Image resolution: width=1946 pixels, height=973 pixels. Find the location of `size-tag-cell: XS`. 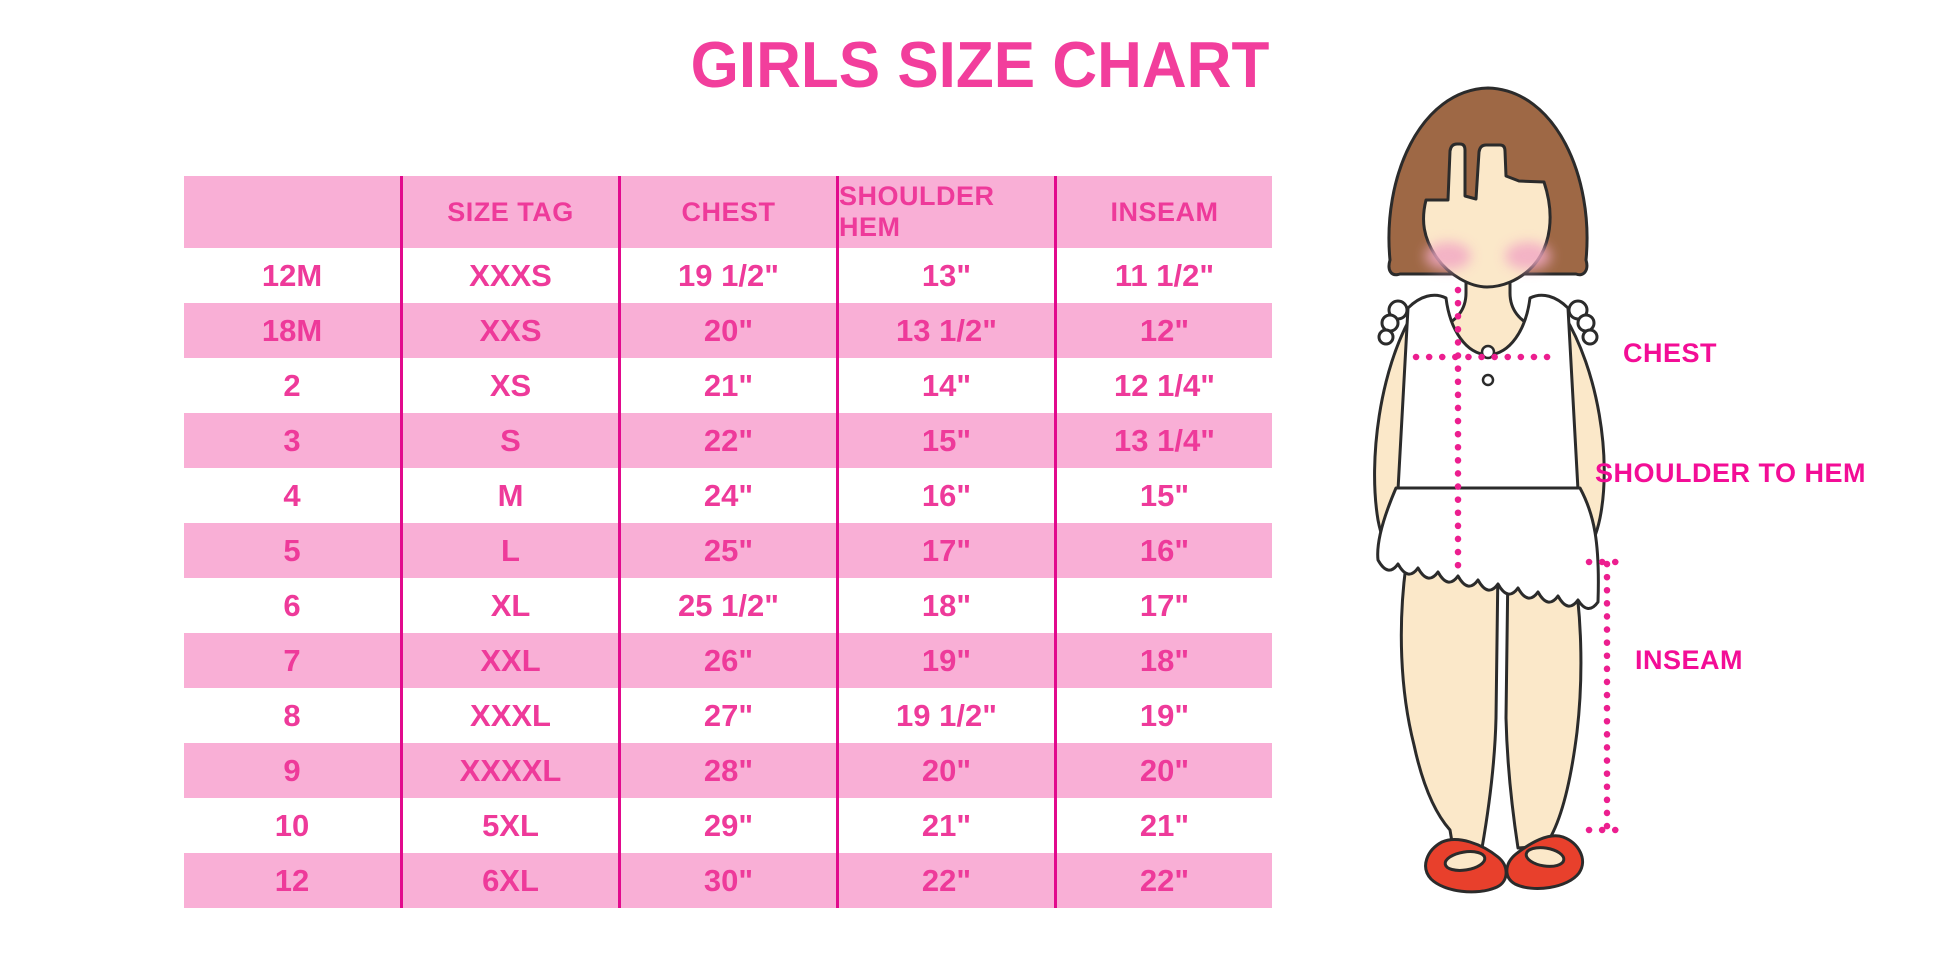

size-tag-cell: XS is located at coordinates (509, 385).